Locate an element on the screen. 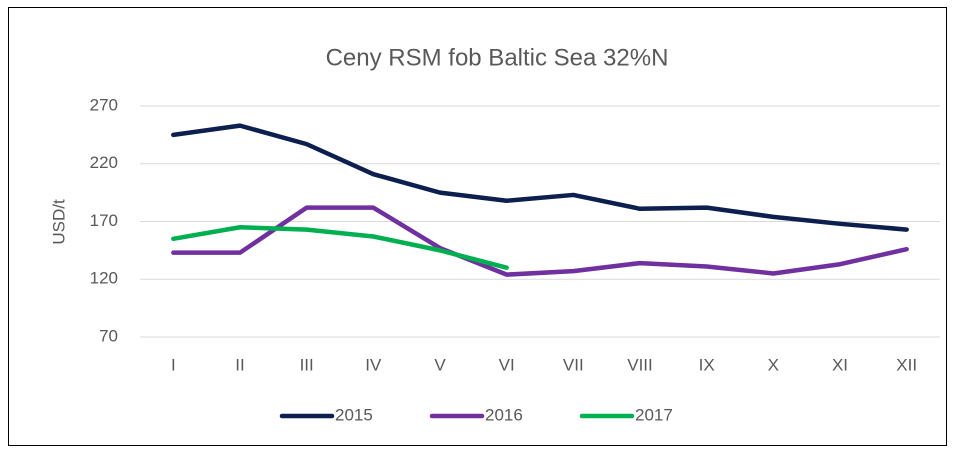 The width and height of the screenshot is (956, 453). x-tick-label: VIII is located at coordinates (640, 364).